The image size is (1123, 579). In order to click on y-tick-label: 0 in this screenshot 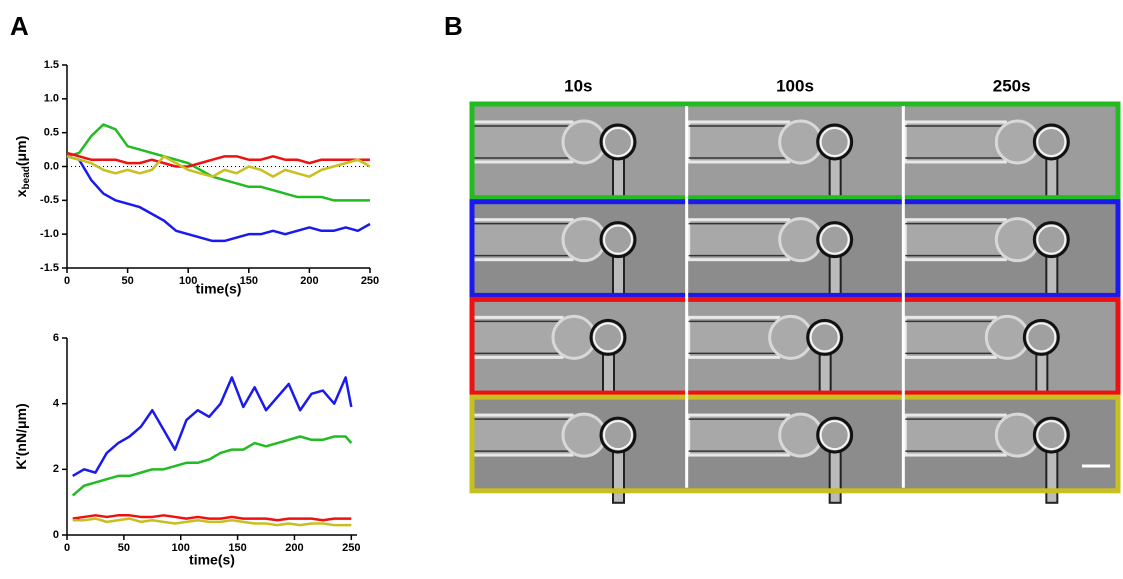, I will do `click(56, 535)`.